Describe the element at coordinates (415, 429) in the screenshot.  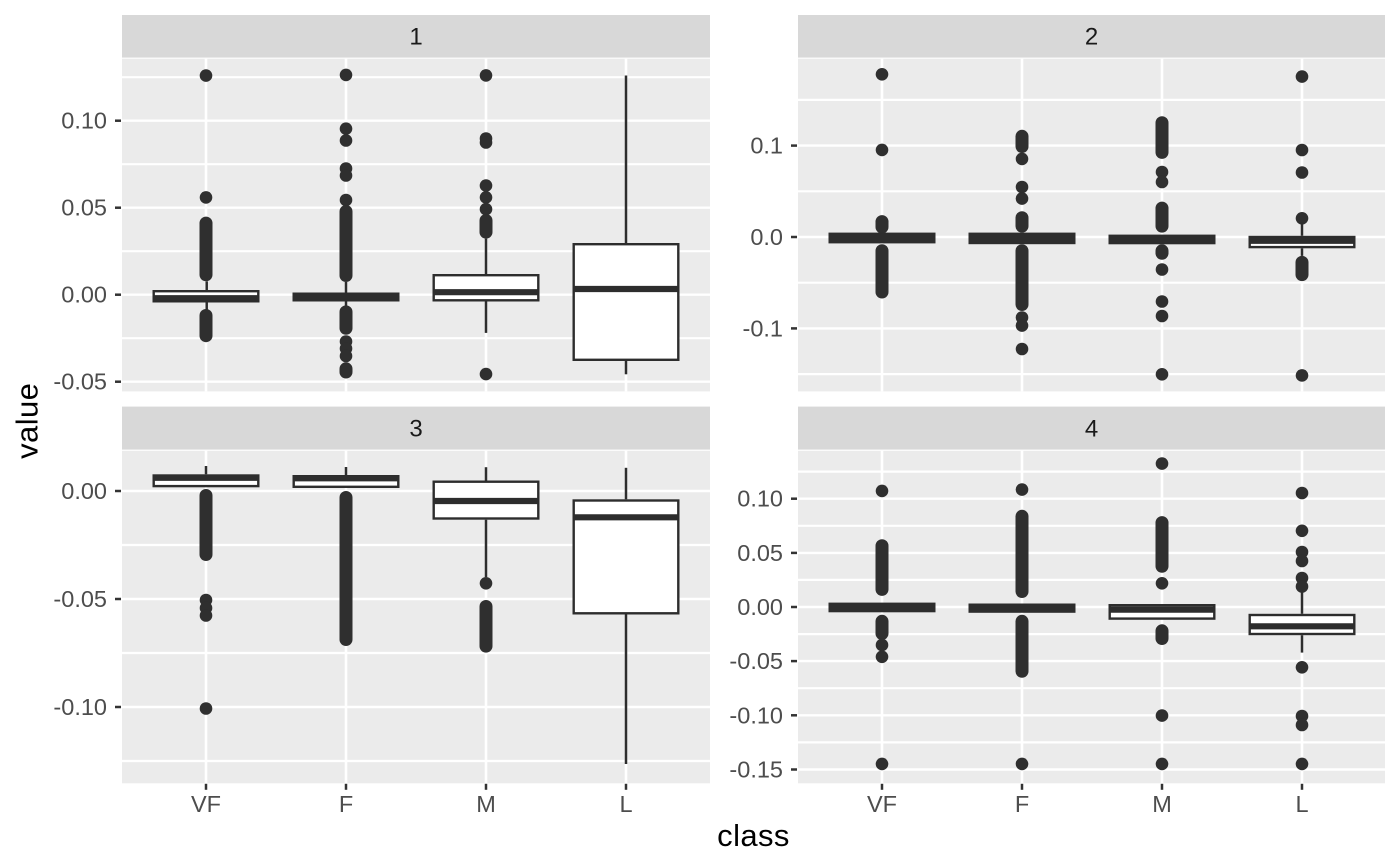
I see `svg-text: 3` at that location.